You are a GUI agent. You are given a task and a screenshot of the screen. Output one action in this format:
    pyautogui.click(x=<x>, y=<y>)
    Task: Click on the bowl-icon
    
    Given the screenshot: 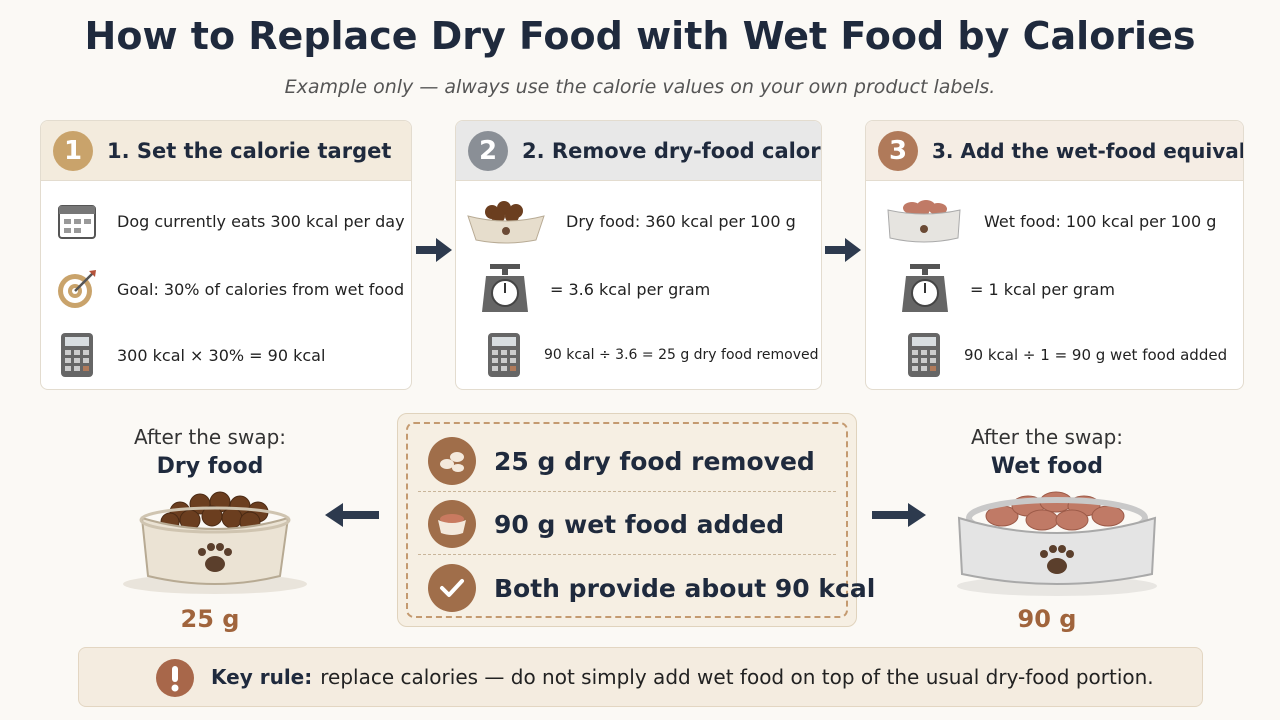 What is the action you would take?
    pyautogui.click(x=452, y=524)
    